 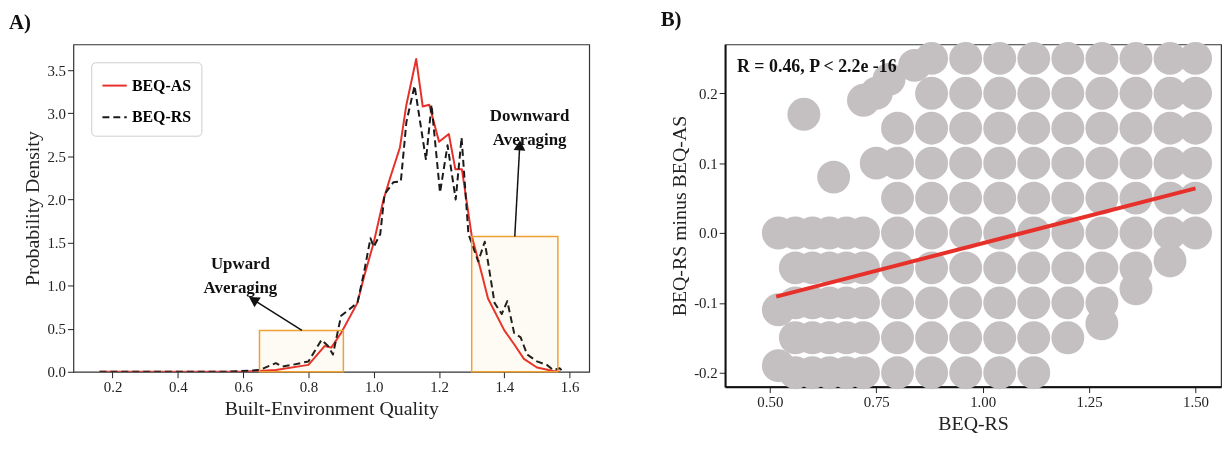 I want to click on x-tick-label: 0.8, so click(x=309, y=387).